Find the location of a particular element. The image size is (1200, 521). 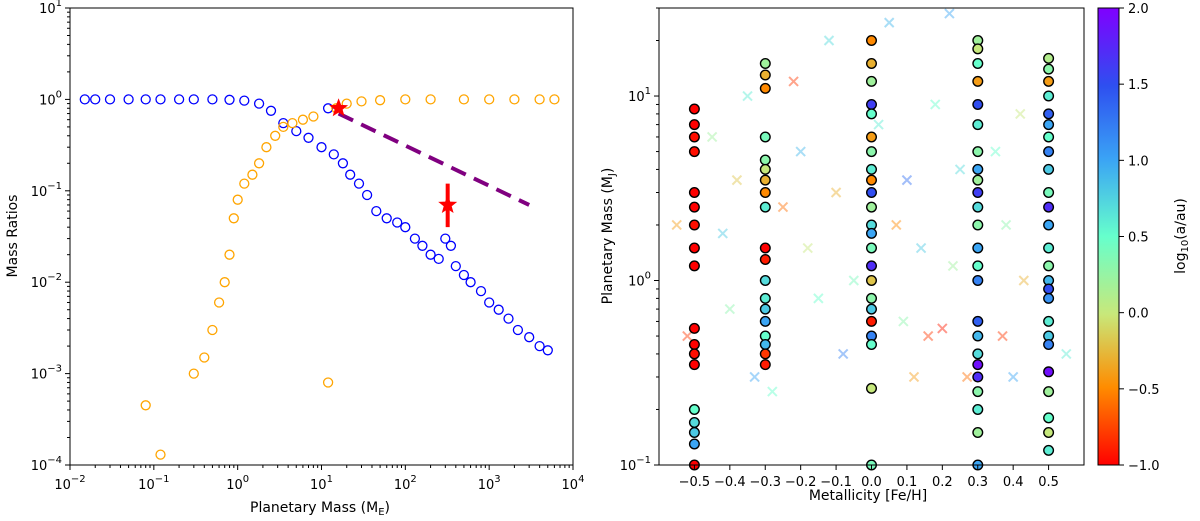

colorbar-tick-label: 0.5 is located at coordinates (1138, 238).